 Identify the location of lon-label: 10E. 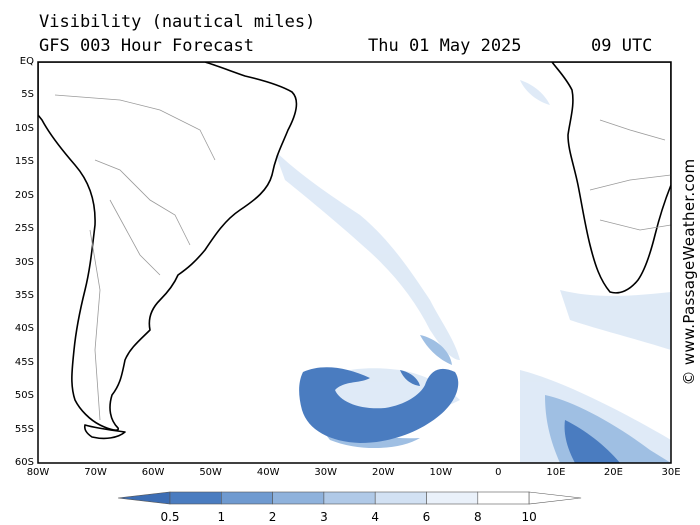
(556, 472).